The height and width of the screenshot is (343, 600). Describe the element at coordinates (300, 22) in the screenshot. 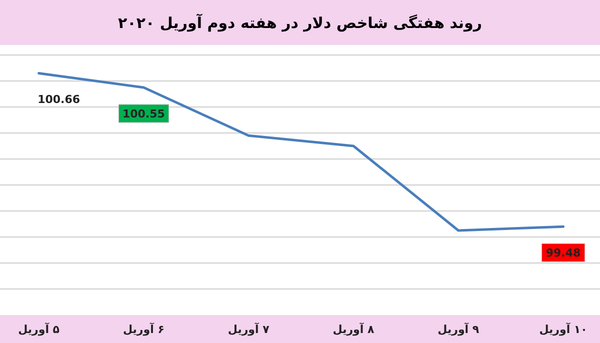

I see `chart-title: روند هفتگی شاخص دلار در هفته دوم آوریل ۲۰۲۰` at that location.